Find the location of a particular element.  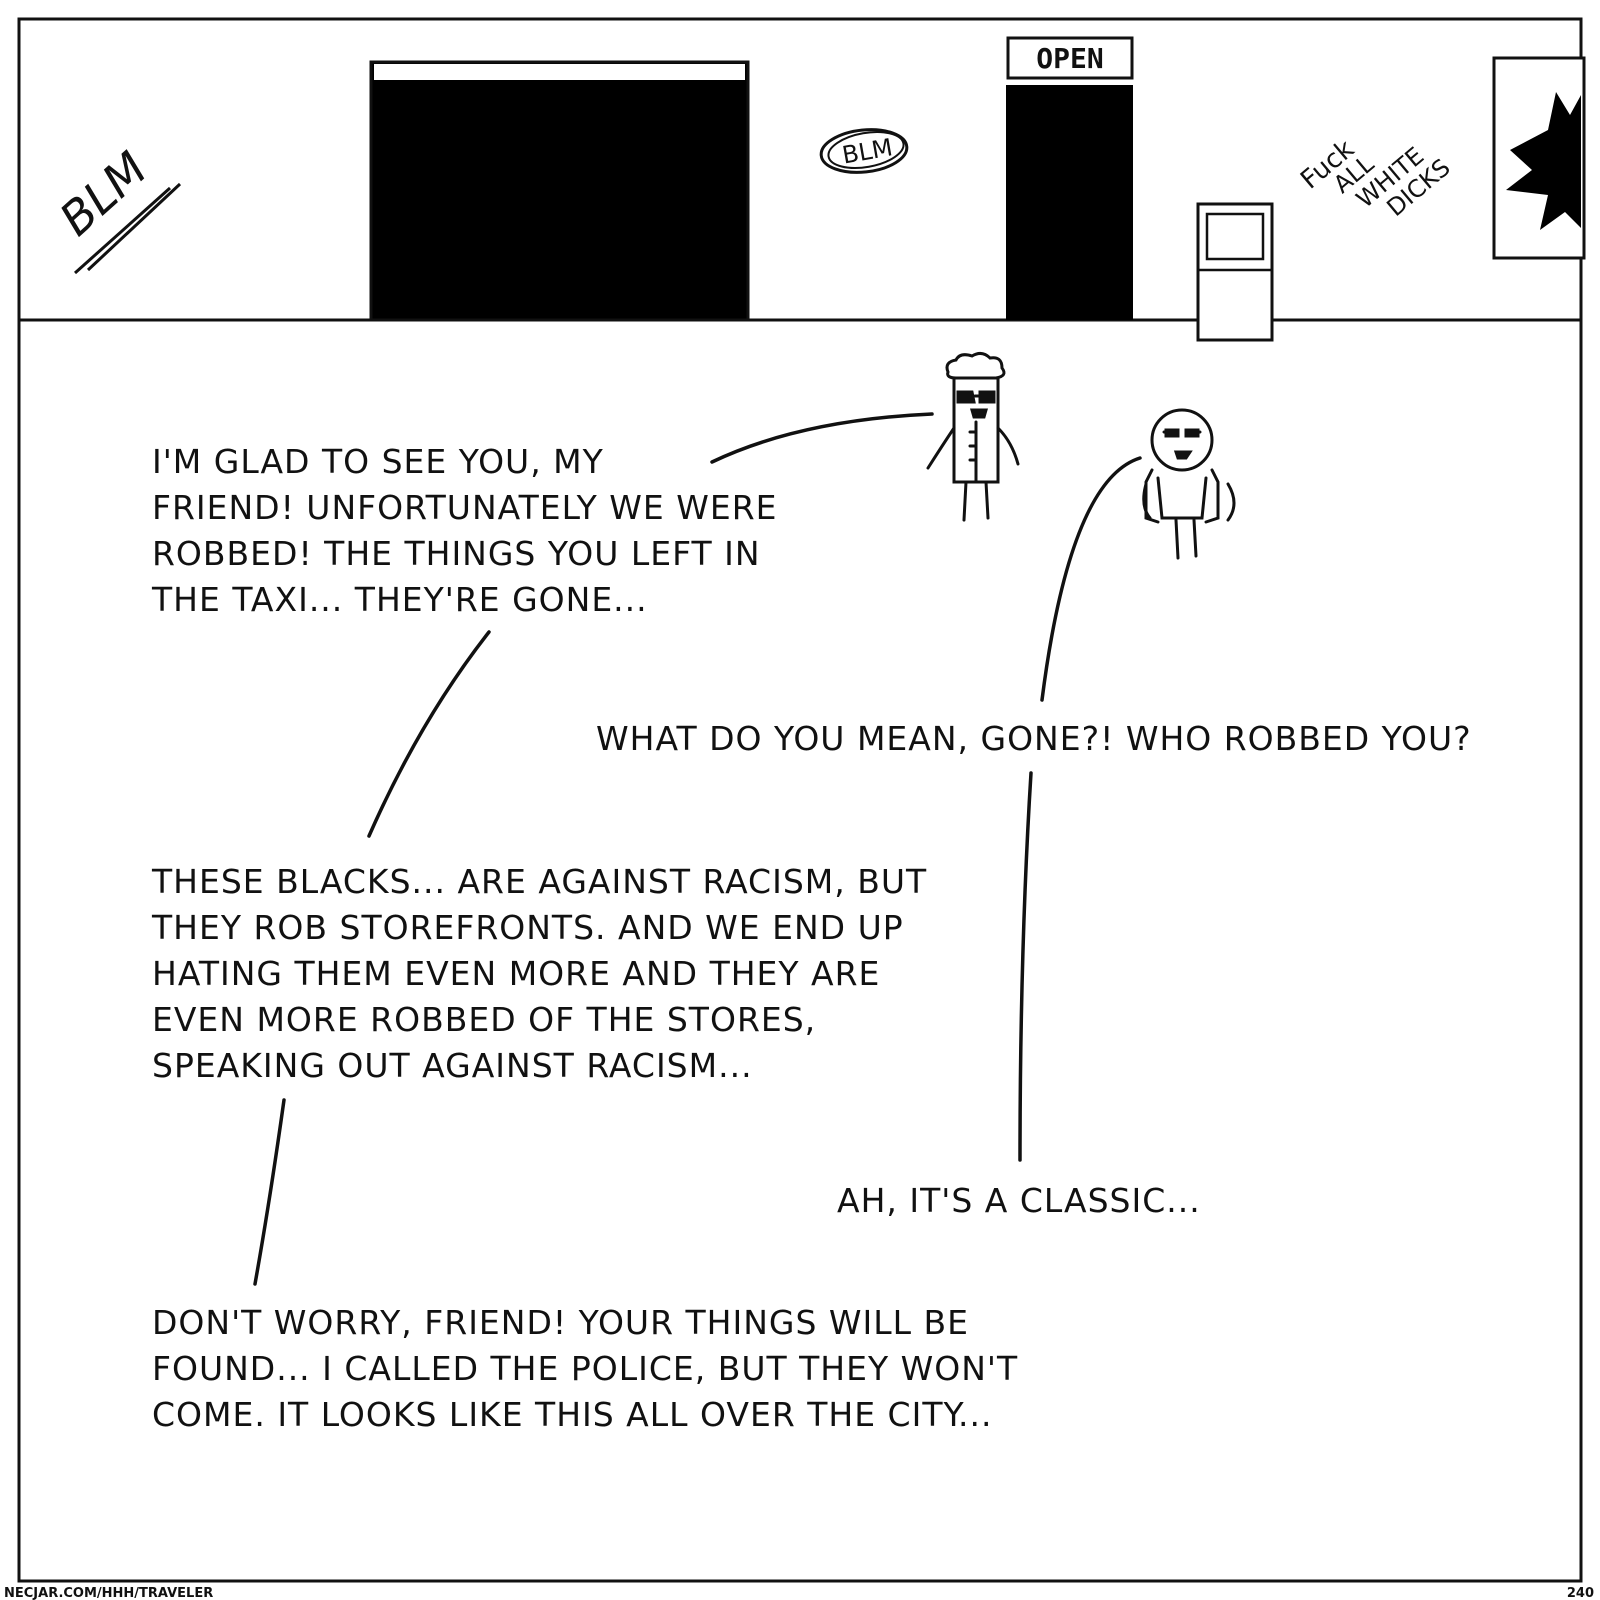

broken-window is located at coordinates (1539, 158).